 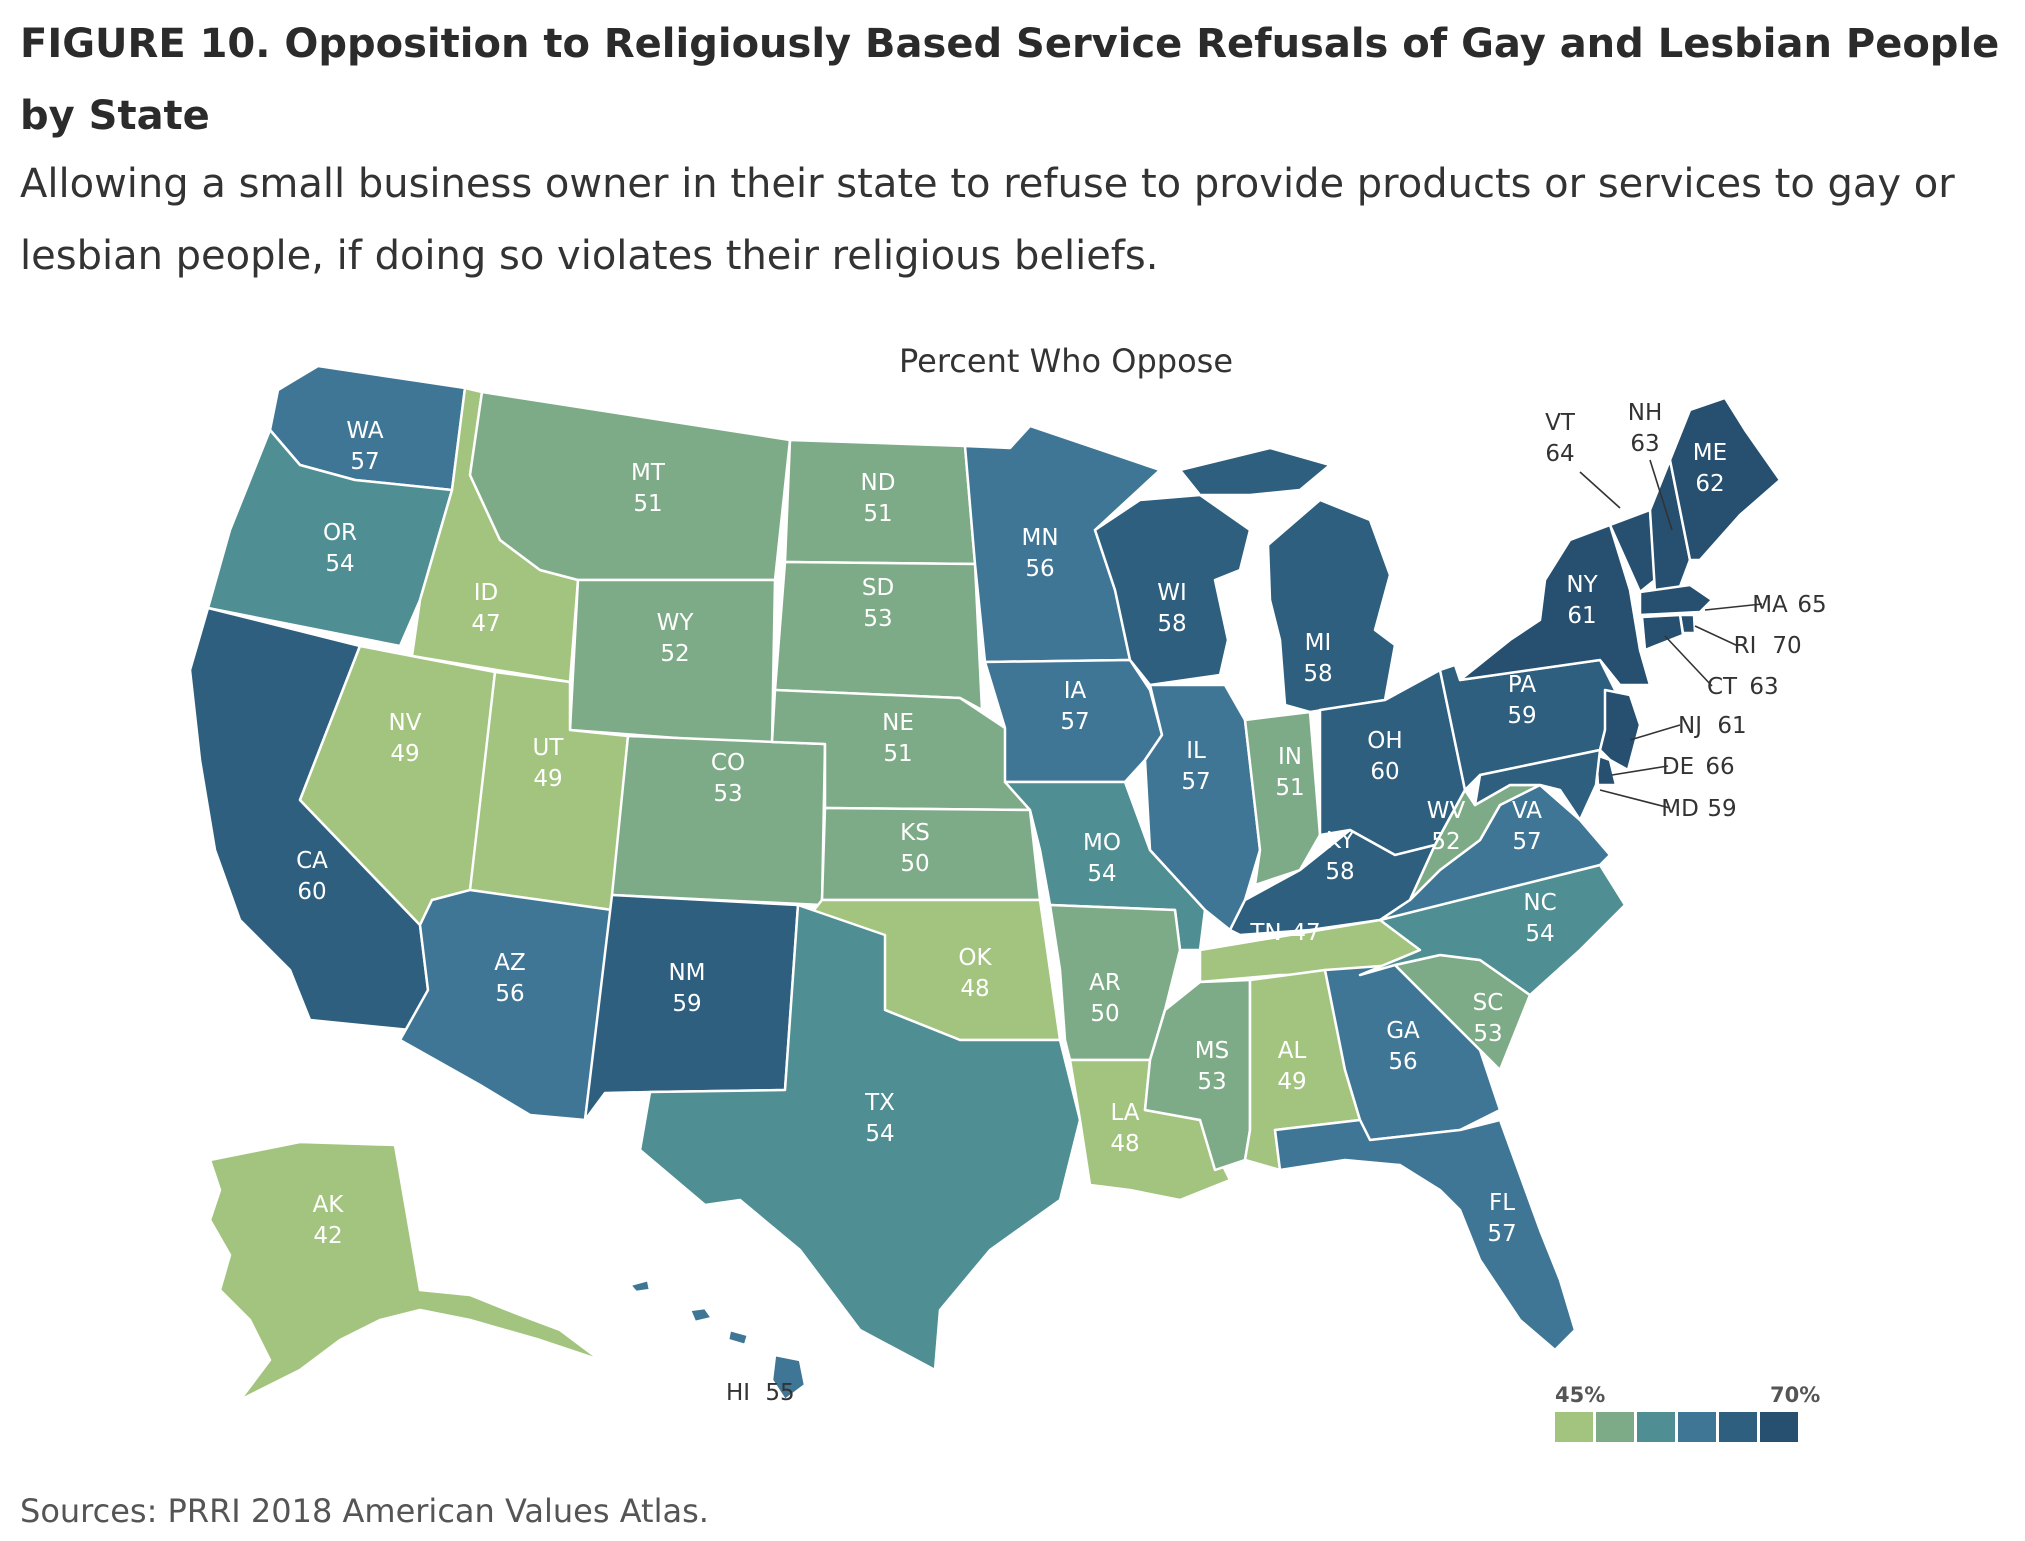 What do you see at coordinates (676, 623) in the screenshot?
I see `state-label-wy-abbr: WY` at bounding box center [676, 623].